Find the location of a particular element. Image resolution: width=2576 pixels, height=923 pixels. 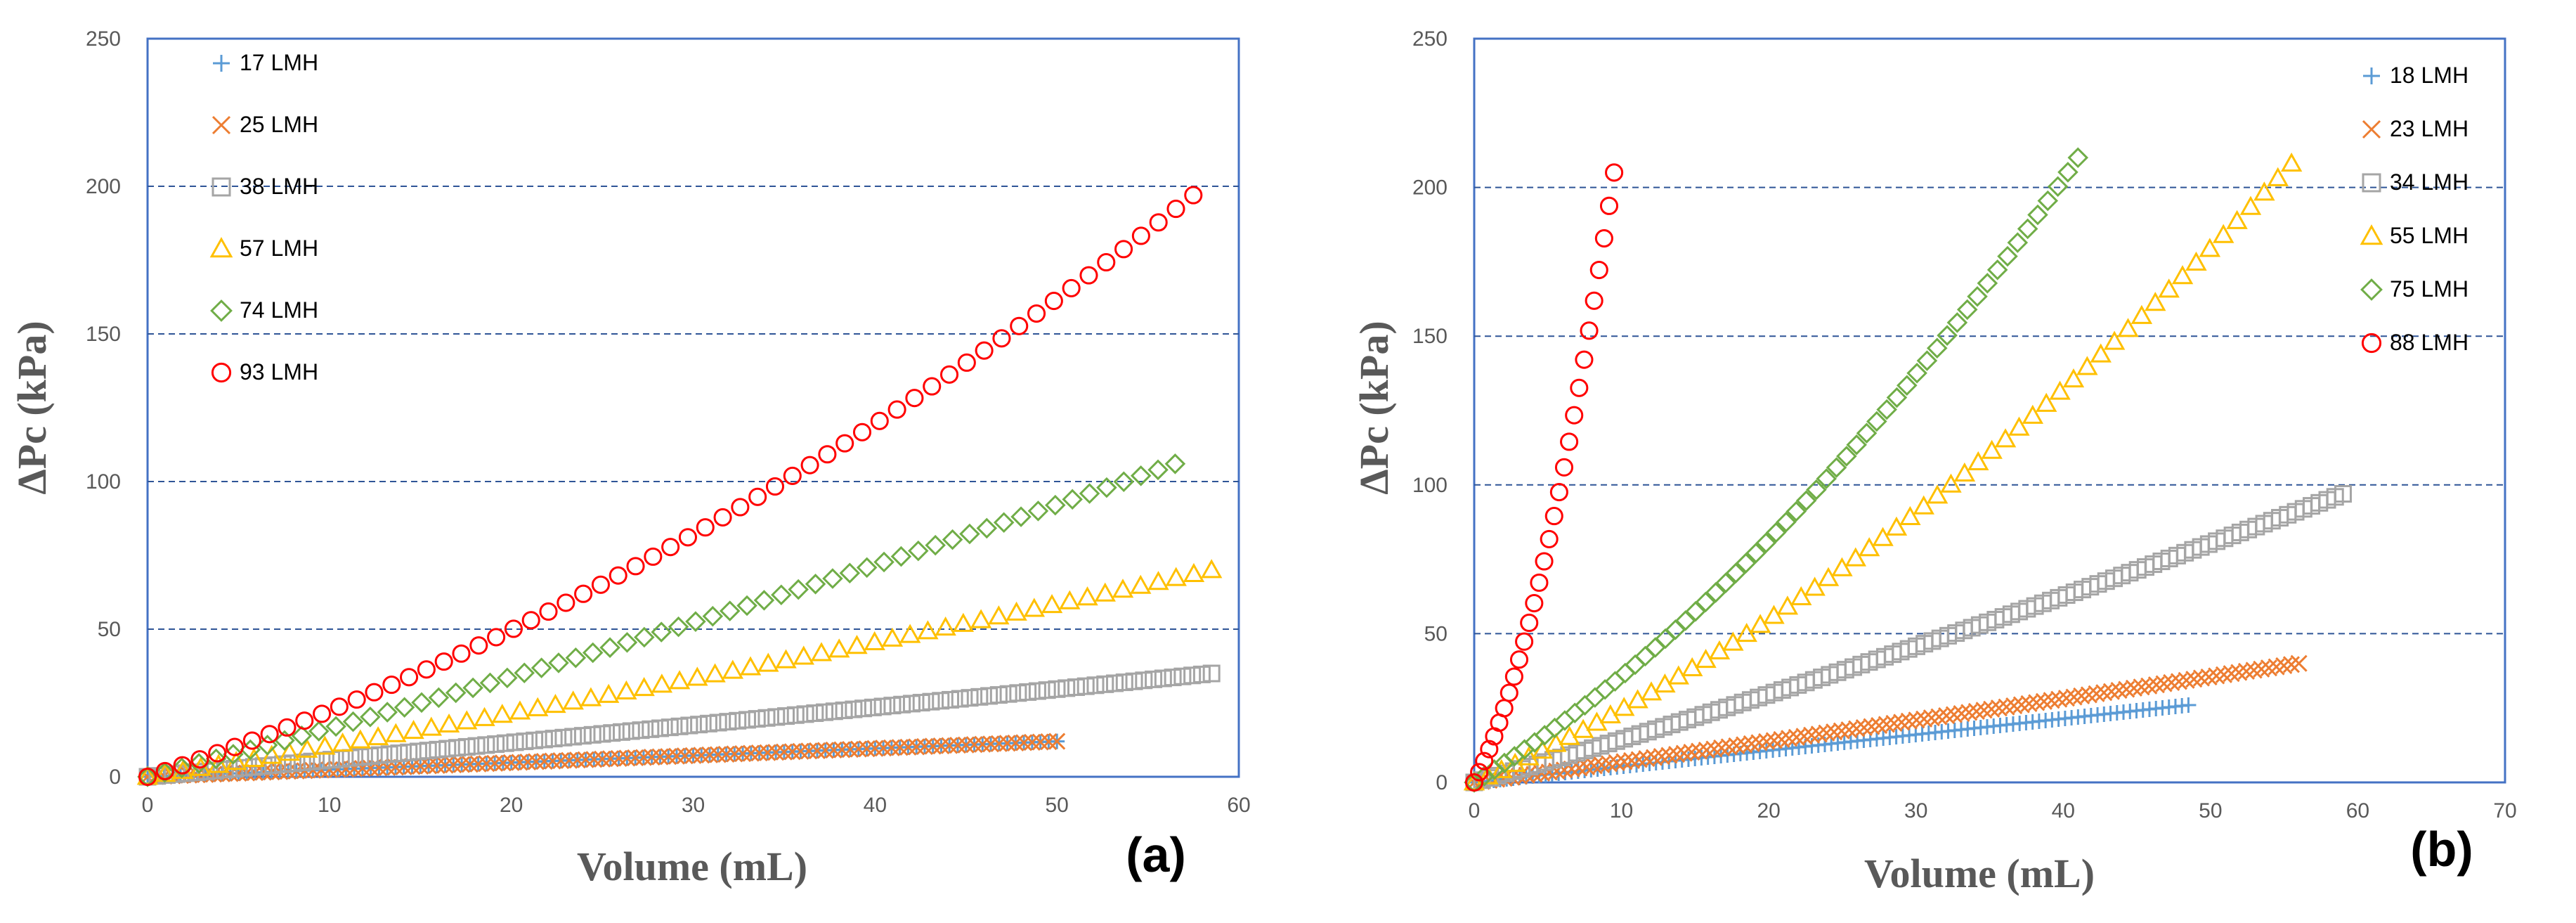

x-tick-label: 10 is located at coordinates (1621, 810).